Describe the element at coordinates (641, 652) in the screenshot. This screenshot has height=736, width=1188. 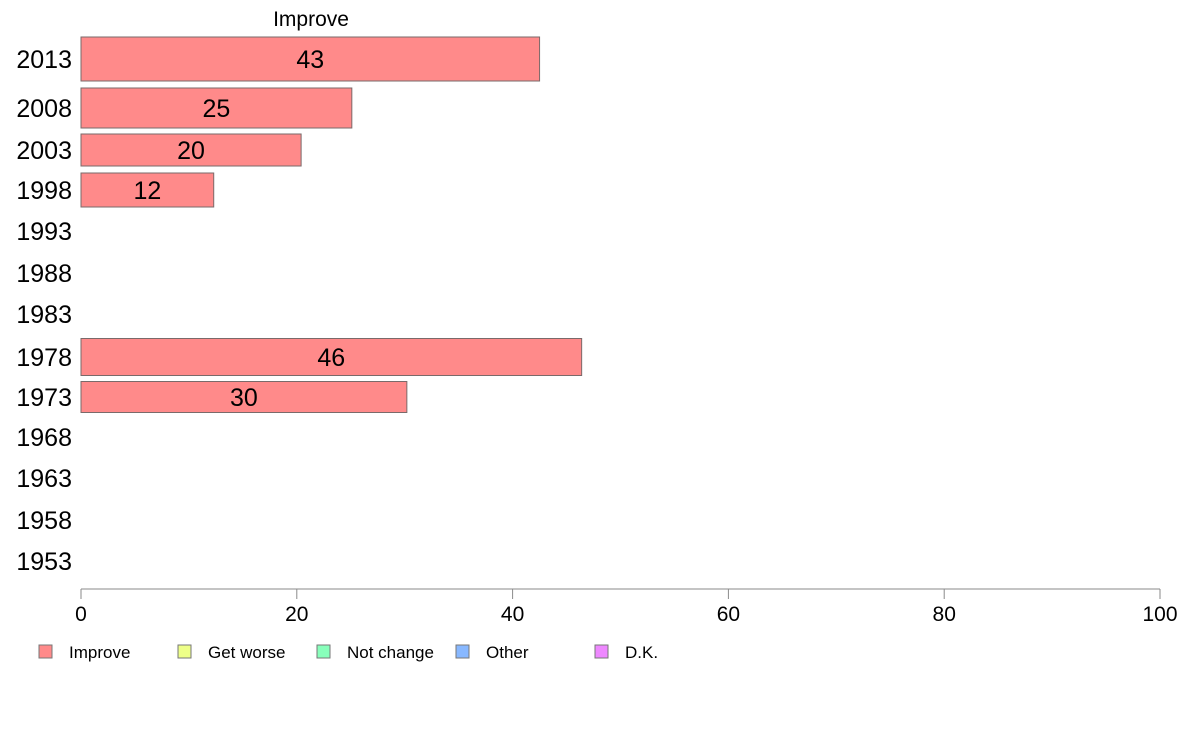
I see `legend-label-d-k: D.K.` at that location.